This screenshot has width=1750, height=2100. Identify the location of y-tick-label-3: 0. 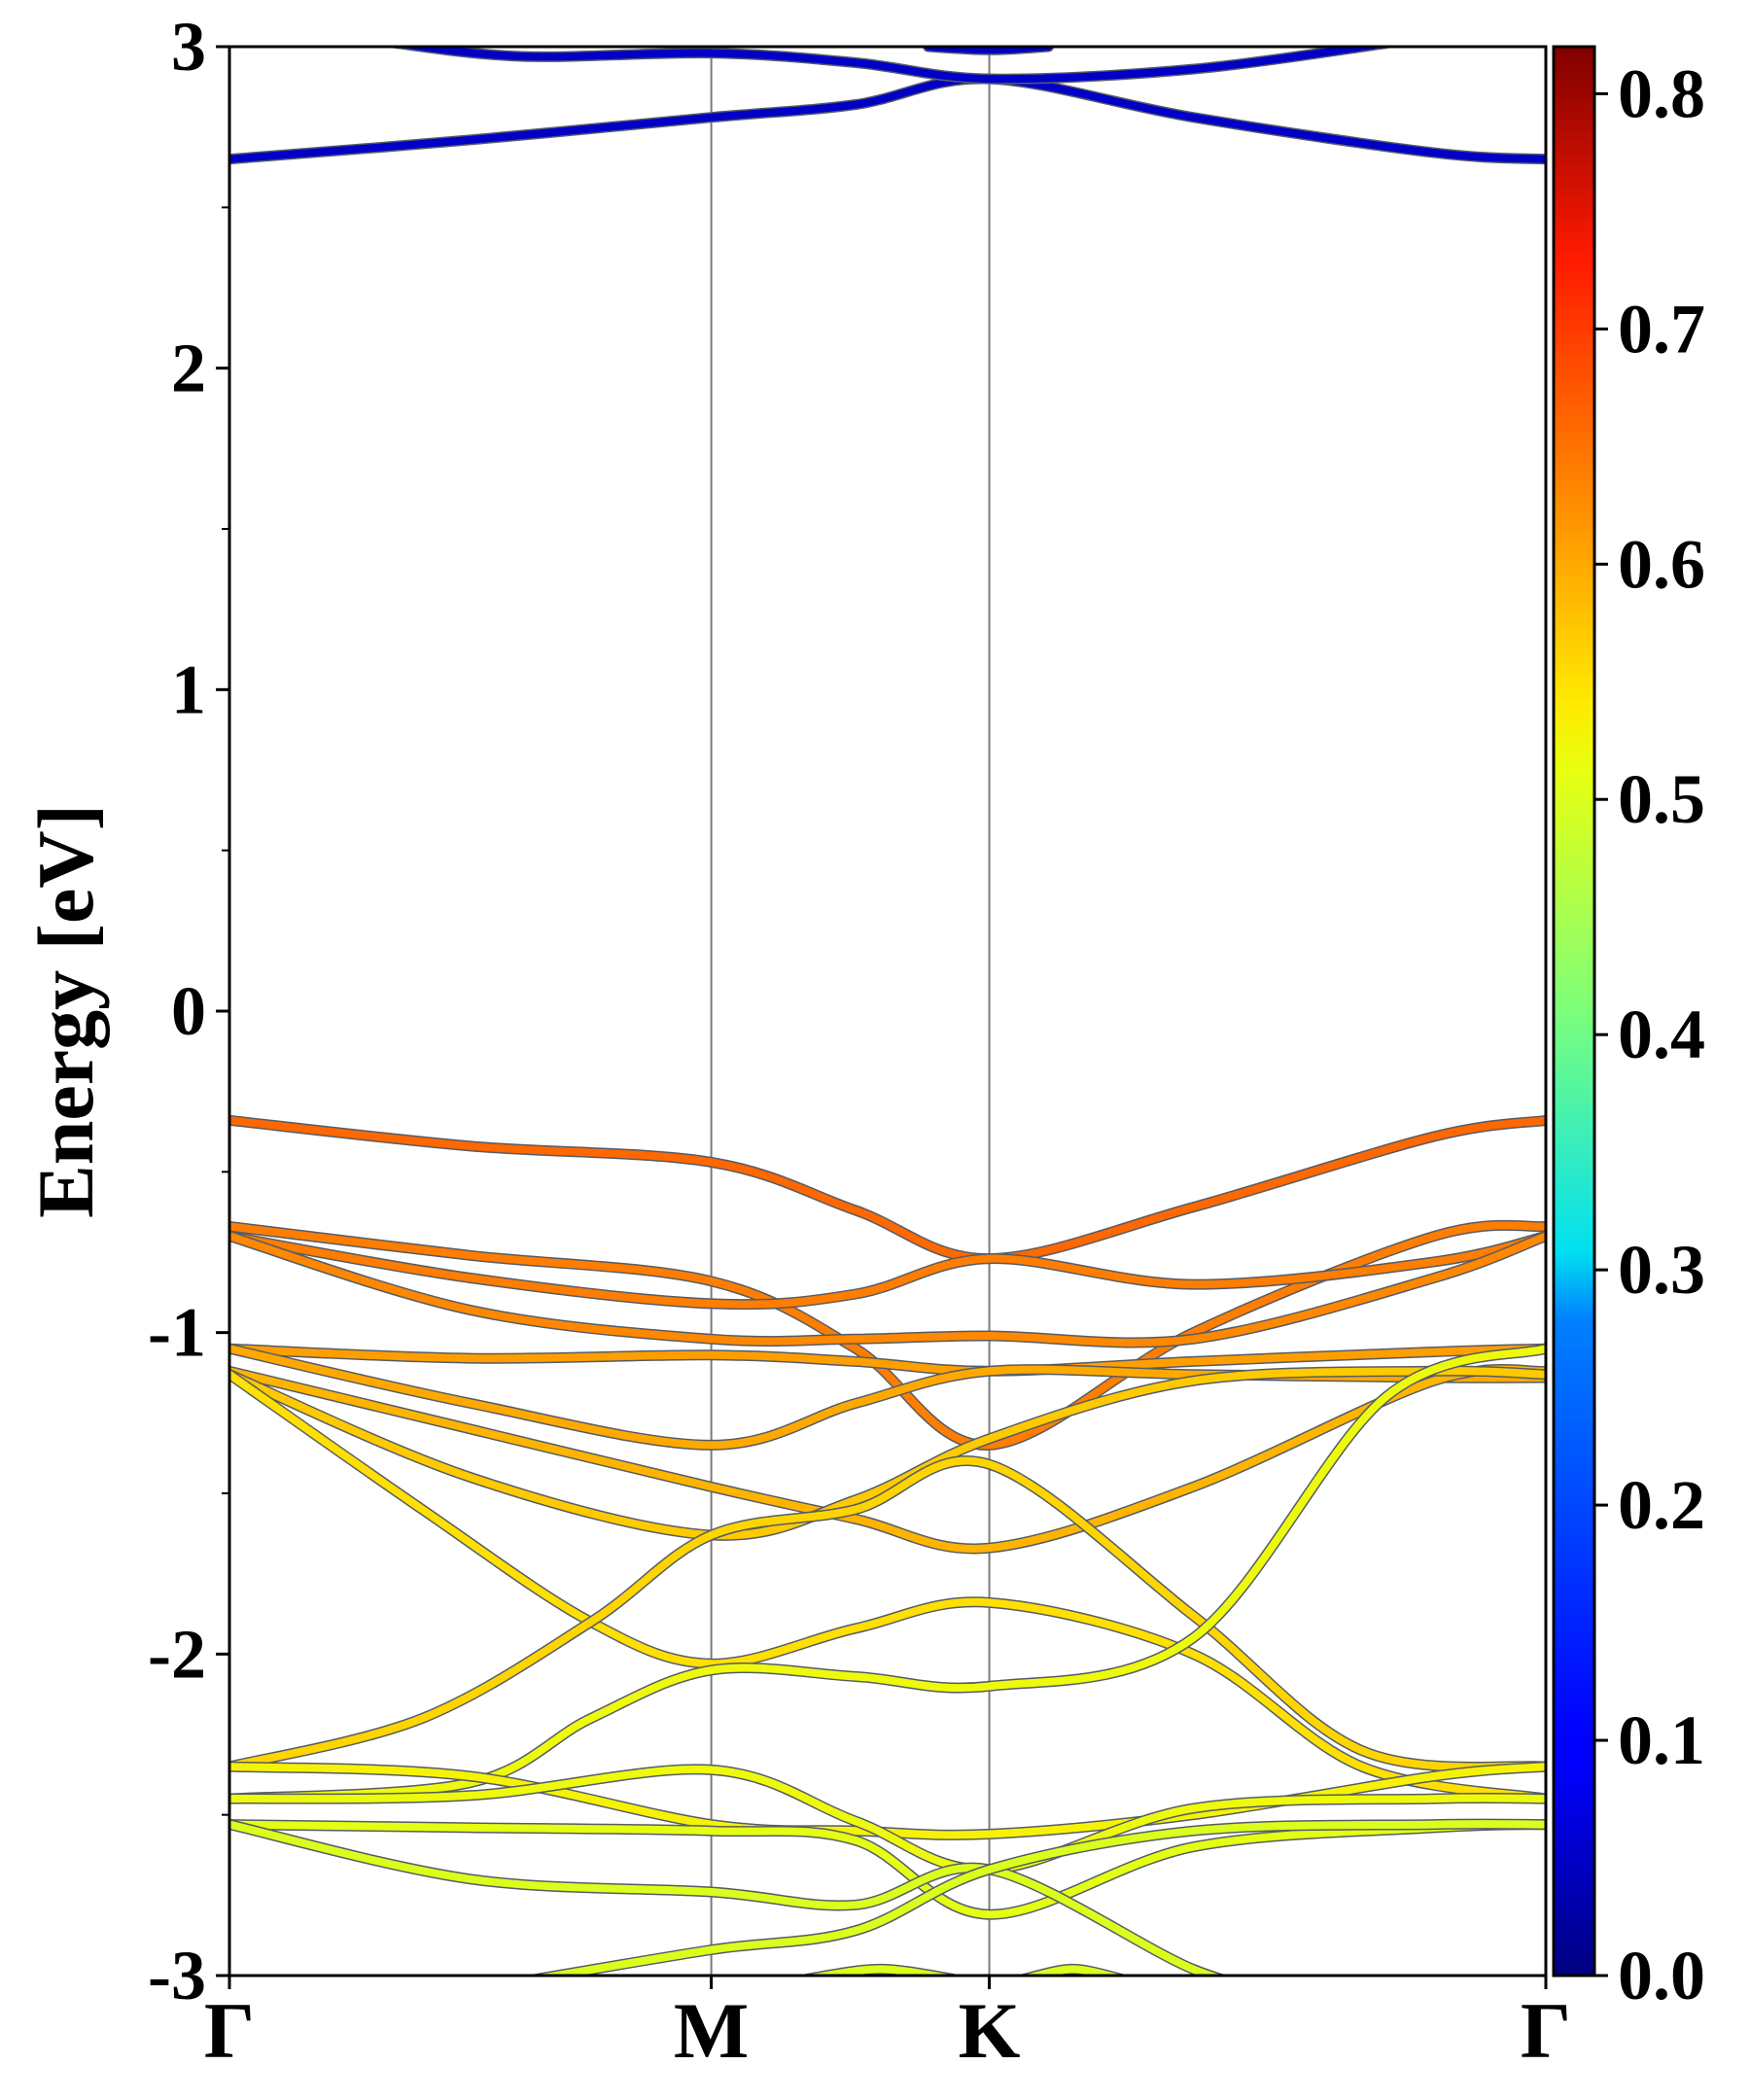
(188, 1011).